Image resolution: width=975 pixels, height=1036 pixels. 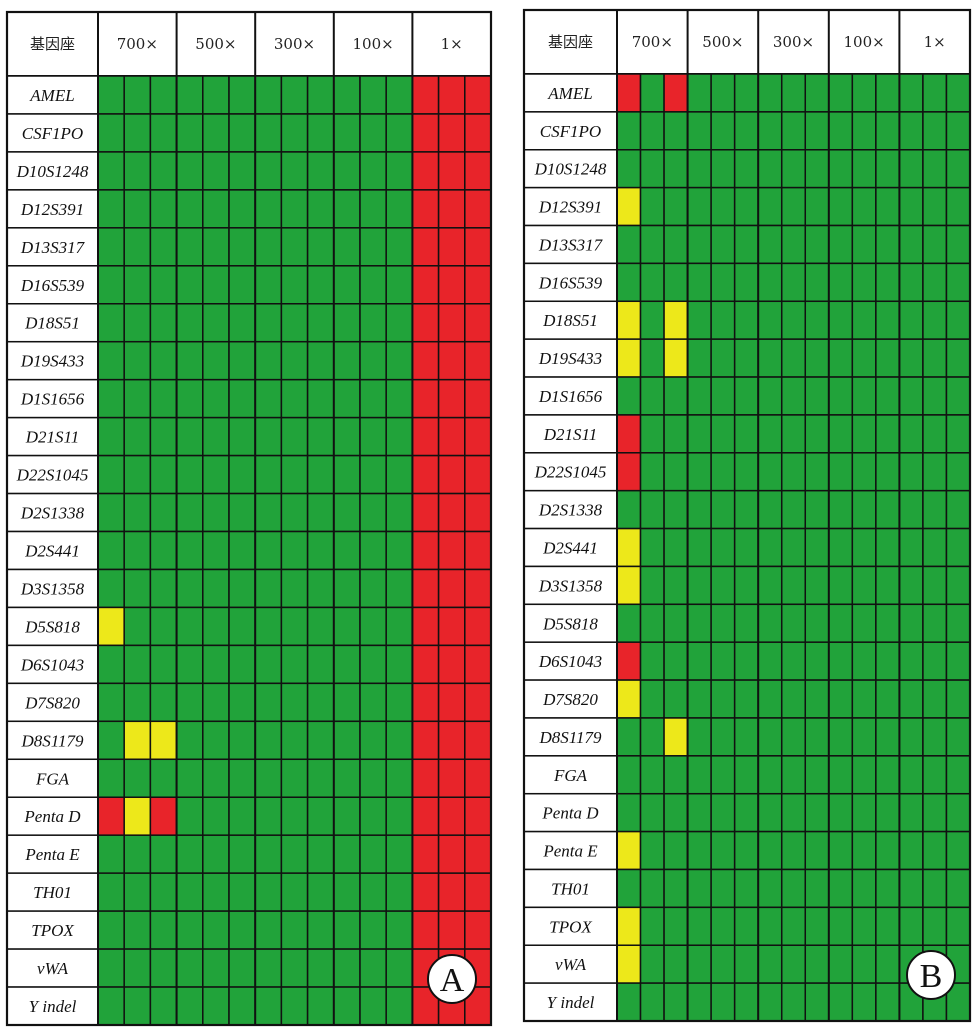 What do you see at coordinates (52, 44) in the screenshot?
I see `header-locus-label: 基因座` at bounding box center [52, 44].